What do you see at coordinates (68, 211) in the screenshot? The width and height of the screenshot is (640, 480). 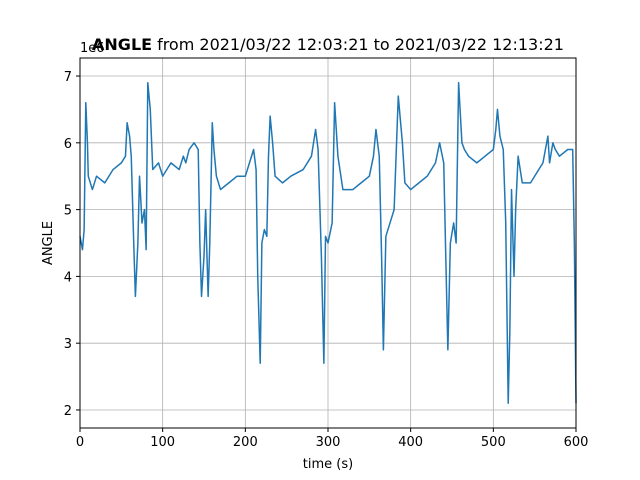 I see `y-tick-label: 5` at bounding box center [68, 211].